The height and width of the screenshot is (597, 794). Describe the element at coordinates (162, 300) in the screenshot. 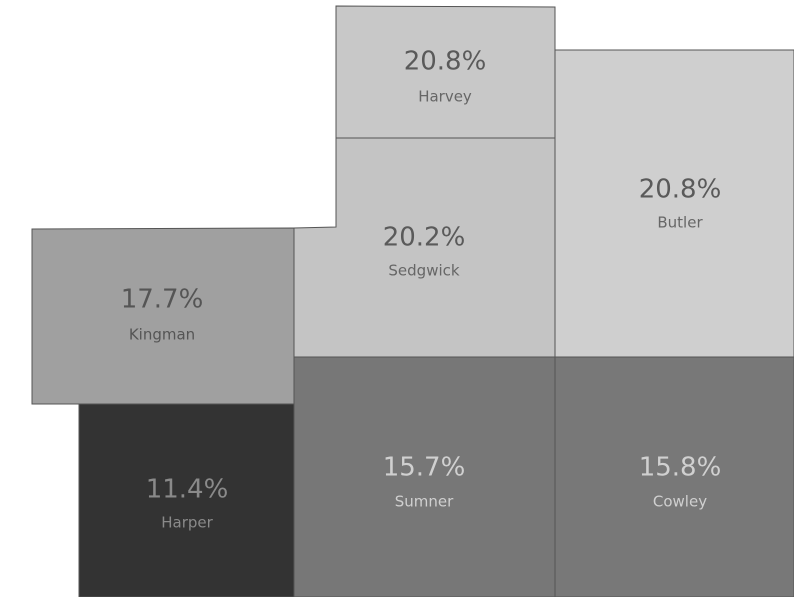

I see `value-label: 17.7%` at that location.